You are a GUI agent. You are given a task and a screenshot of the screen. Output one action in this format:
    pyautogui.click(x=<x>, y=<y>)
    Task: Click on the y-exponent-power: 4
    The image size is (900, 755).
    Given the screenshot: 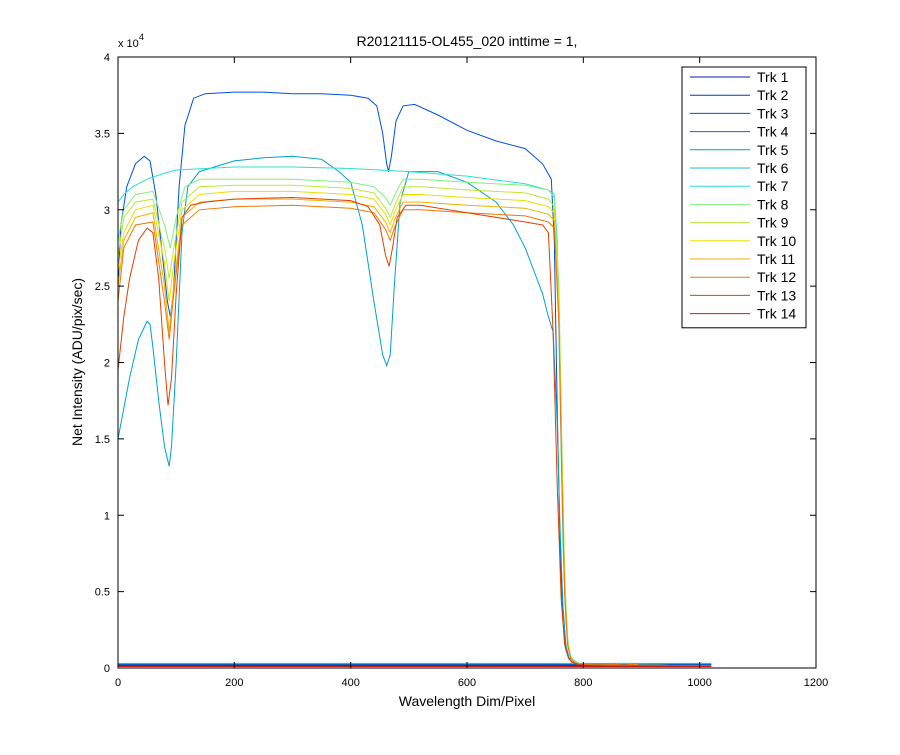 What is the action you would take?
    pyautogui.click(x=141, y=37)
    